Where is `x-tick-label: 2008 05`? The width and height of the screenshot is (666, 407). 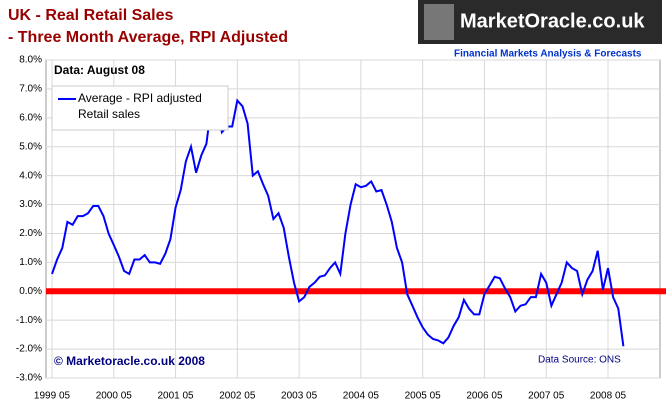
x-tick-label: 2008 05 is located at coordinates (608, 396).